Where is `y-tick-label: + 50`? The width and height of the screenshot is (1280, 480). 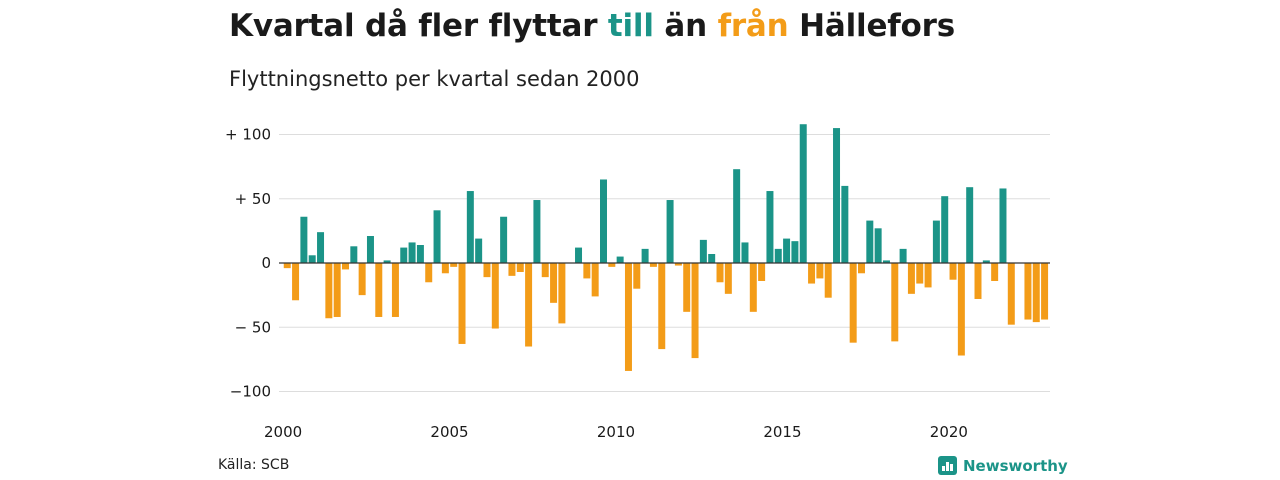 y-tick-label: + 50 is located at coordinates (253, 199).